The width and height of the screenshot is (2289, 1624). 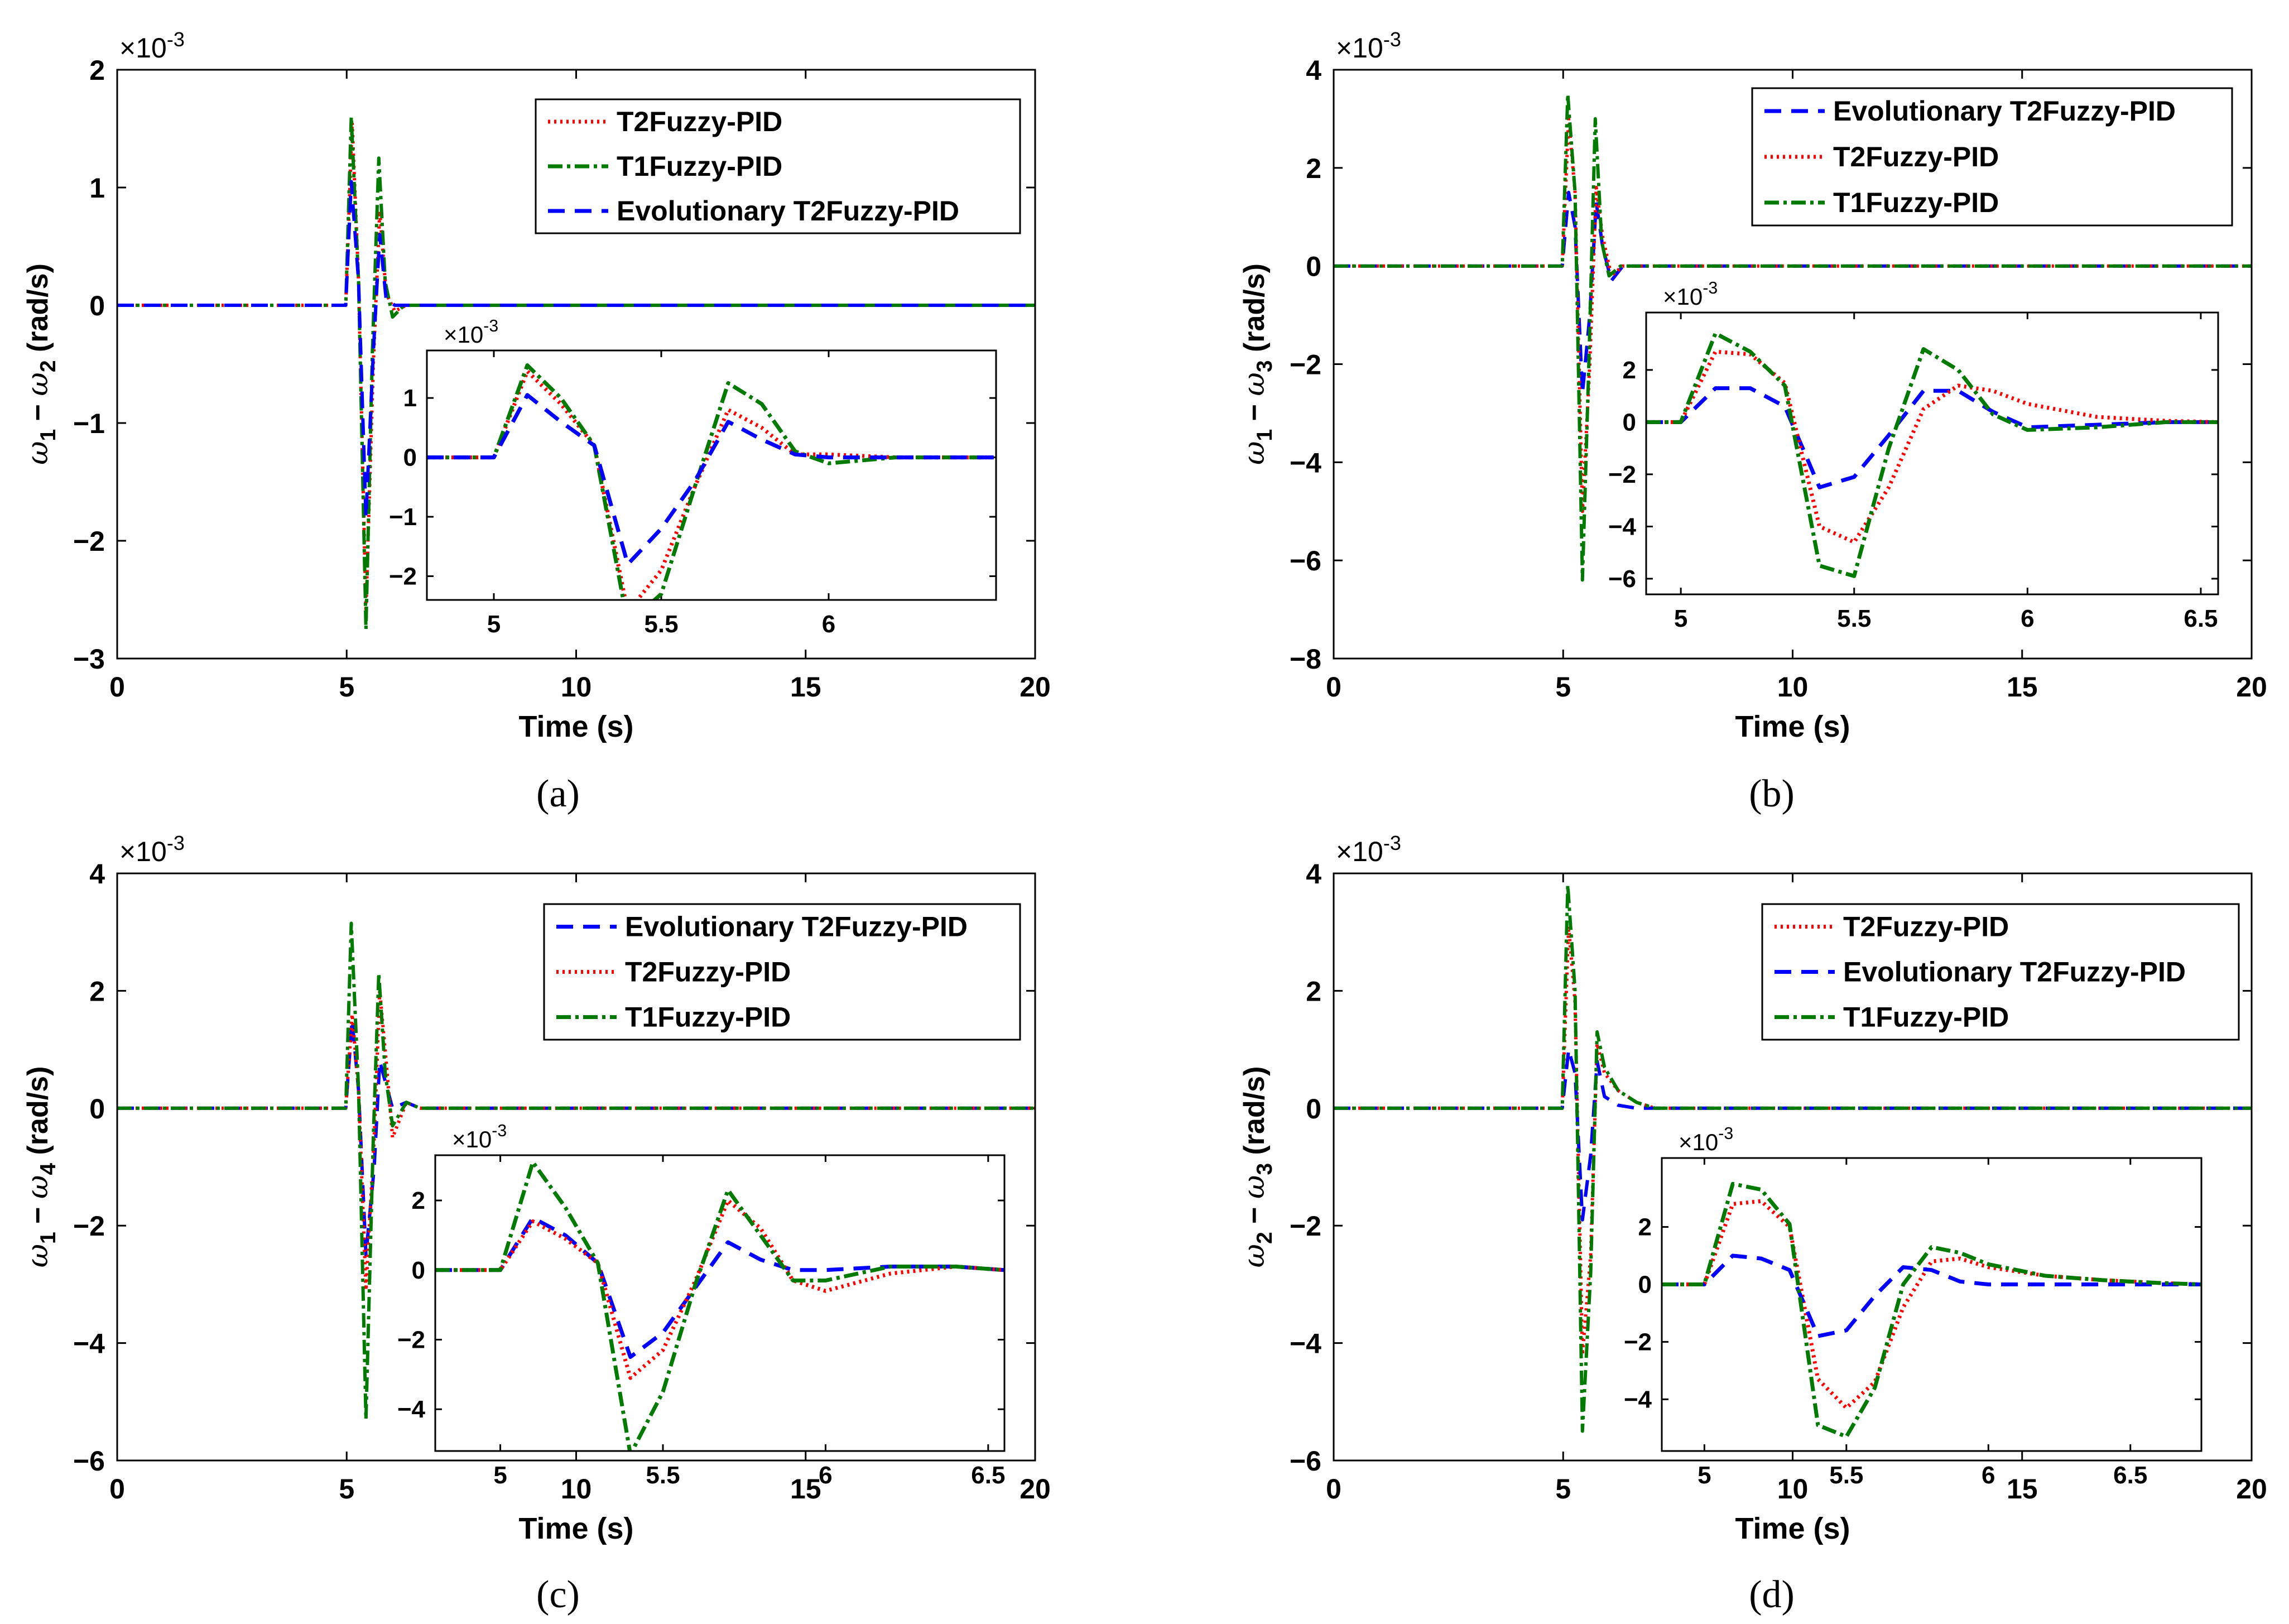 I want to click on chart-d-inset-plot-area, so click(x=1931, y=1304).